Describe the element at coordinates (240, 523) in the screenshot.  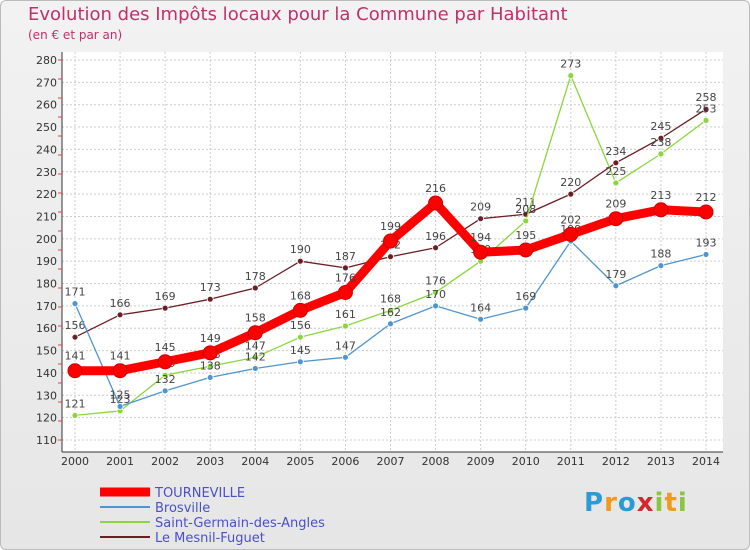
I see `legend-label: Saint-Germain-des-Angles` at that location.